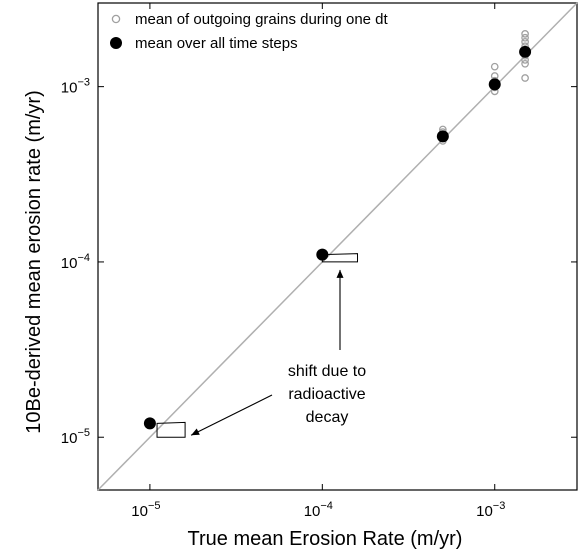 Image resolution: width=580 pixels, height=553 pixels. I want to click on y-tick-label: 10⁻⁵, so click(75, 437).